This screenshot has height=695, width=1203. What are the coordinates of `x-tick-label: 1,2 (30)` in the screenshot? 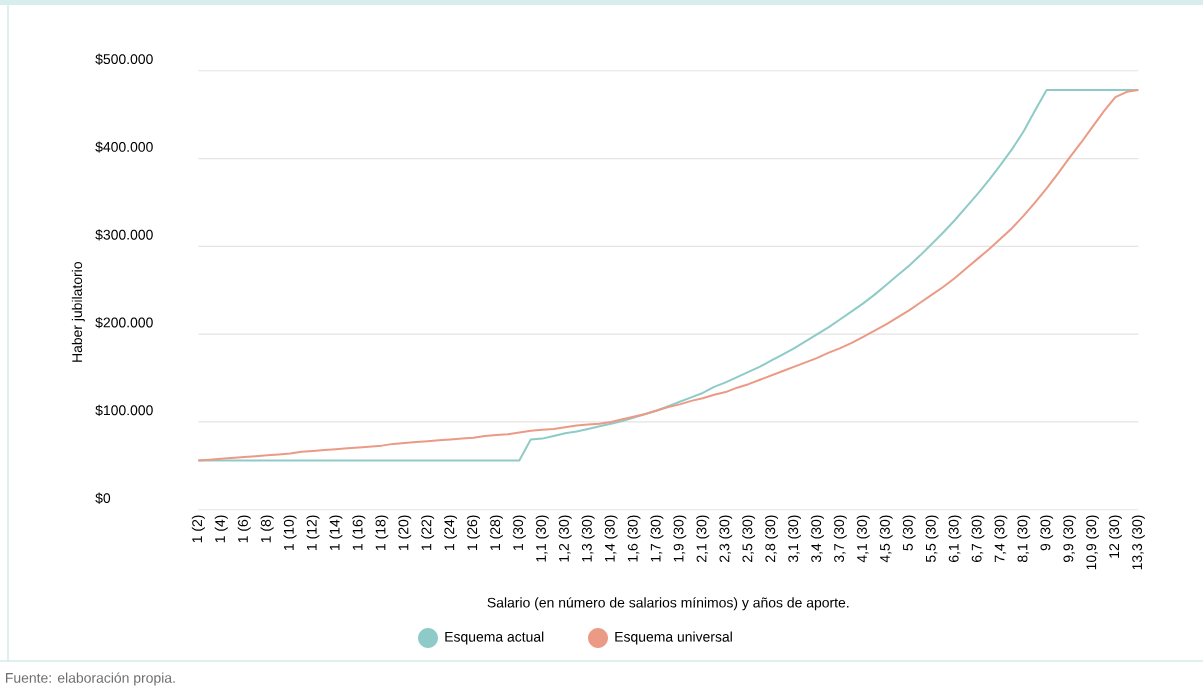 It's located at (565, 538).